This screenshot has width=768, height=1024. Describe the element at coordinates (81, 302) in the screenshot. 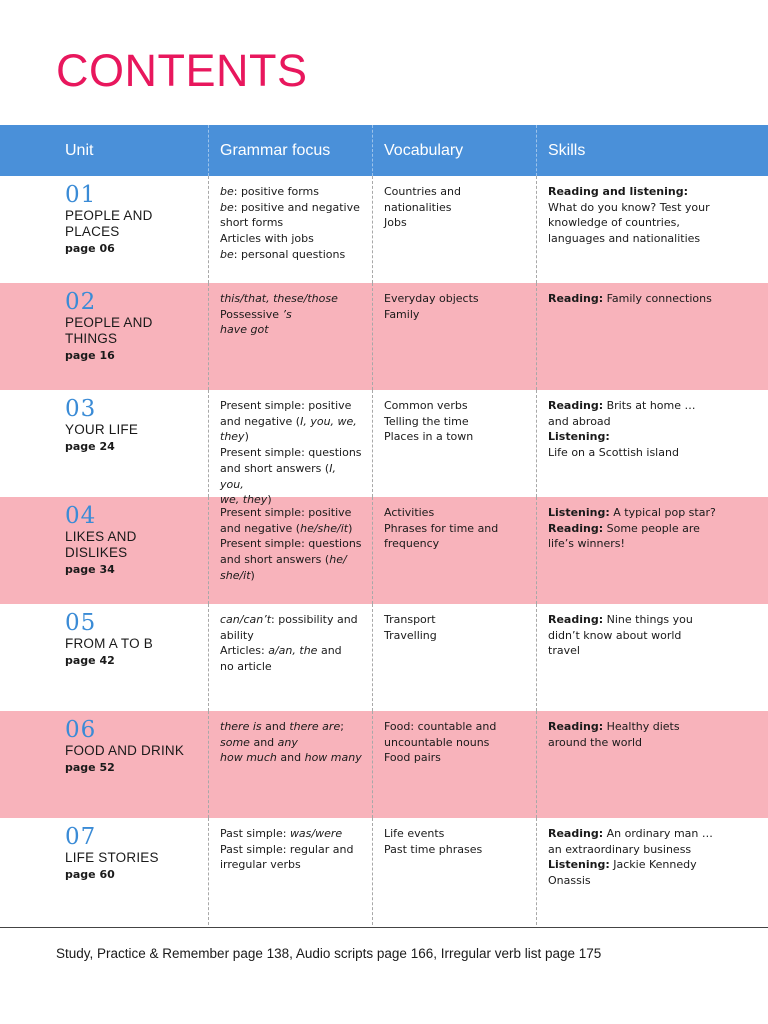

I see `unit-number: 02` at that location.